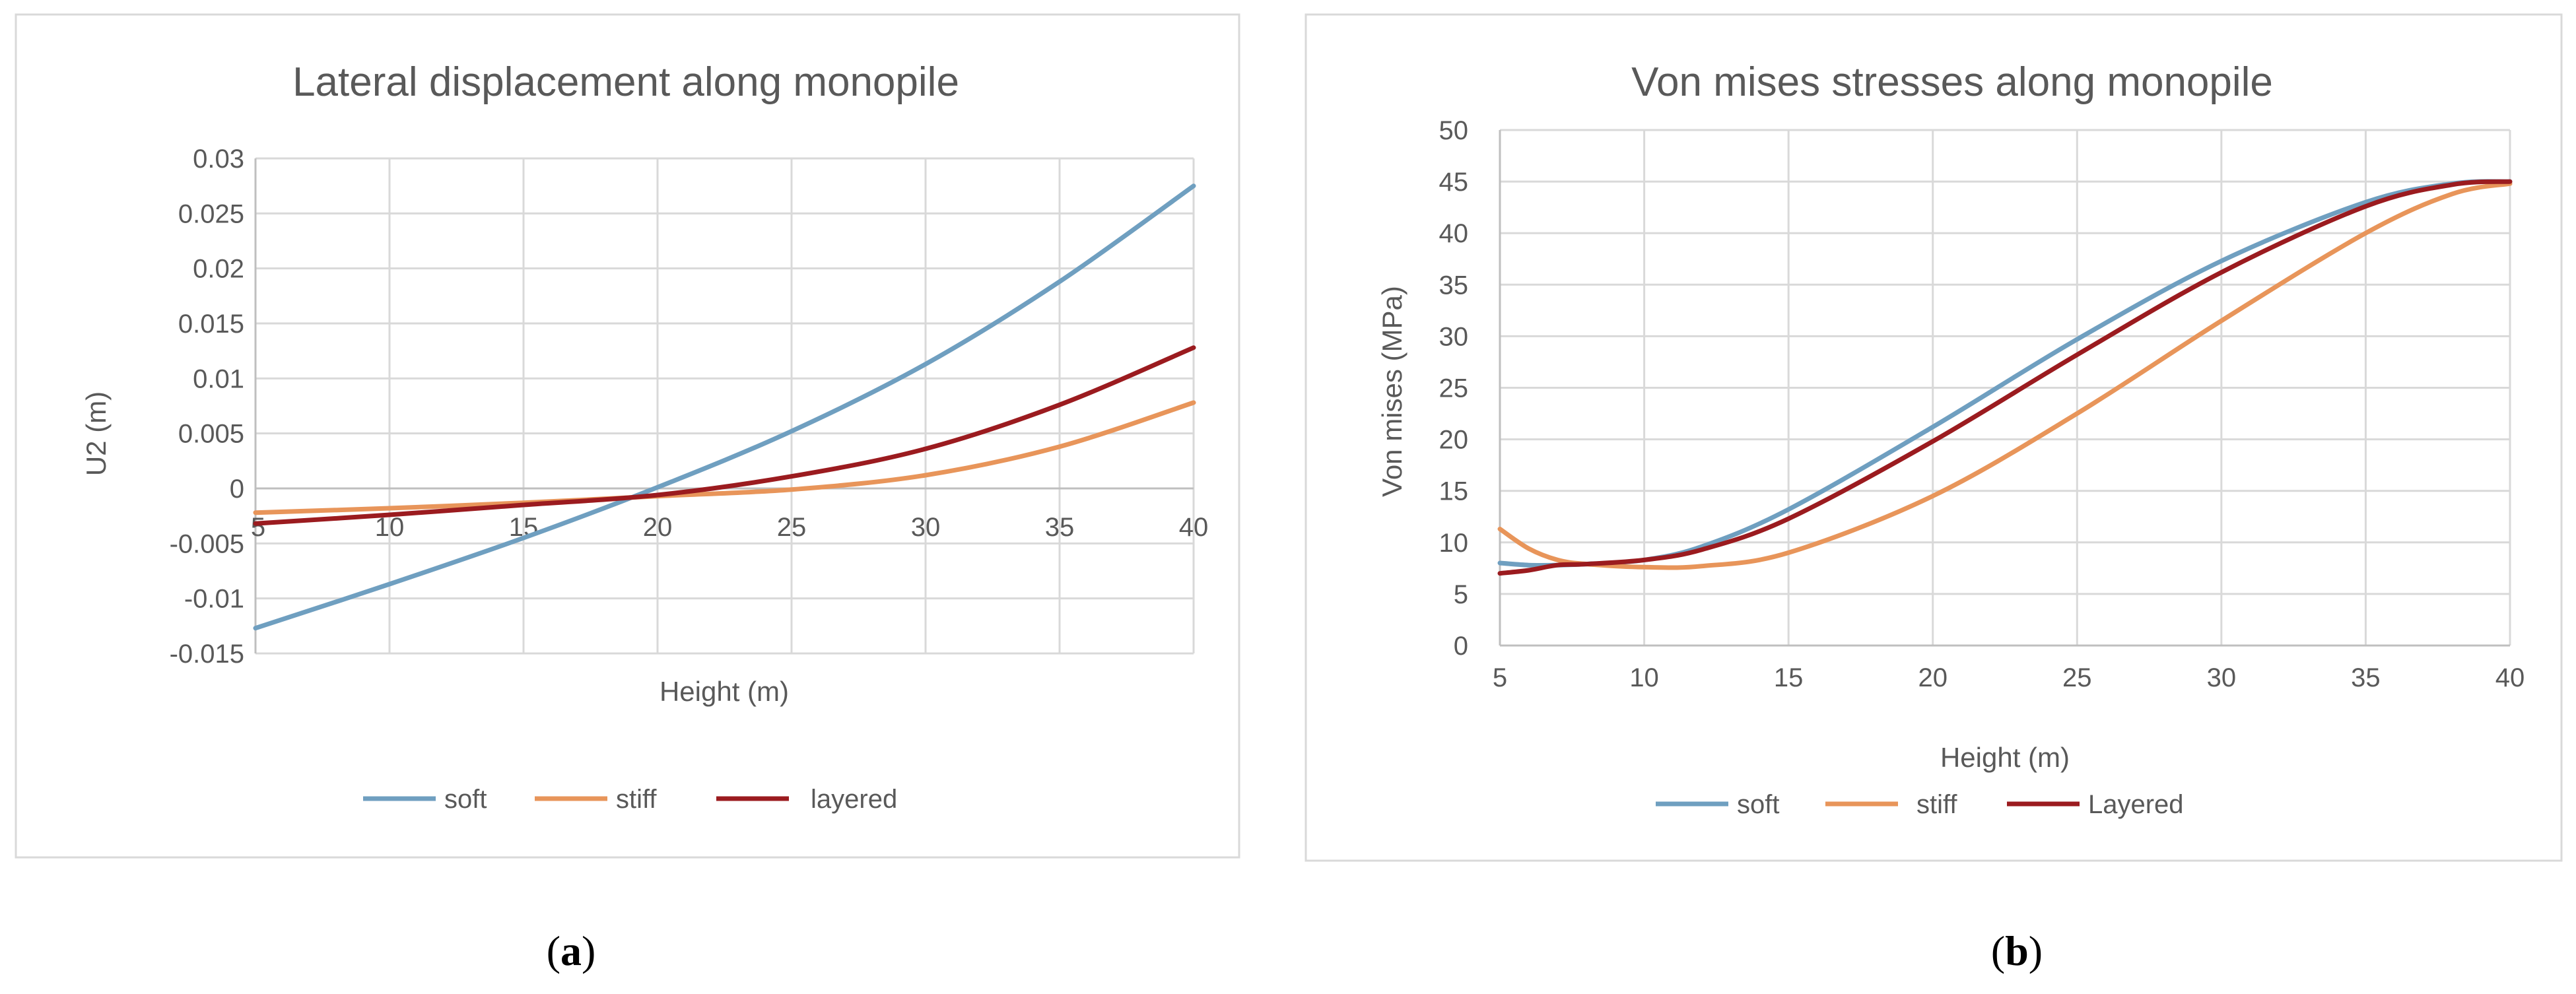 The image size is (2576, 994). I want to click on y-tick-label: 0.01, so click(218, 378).